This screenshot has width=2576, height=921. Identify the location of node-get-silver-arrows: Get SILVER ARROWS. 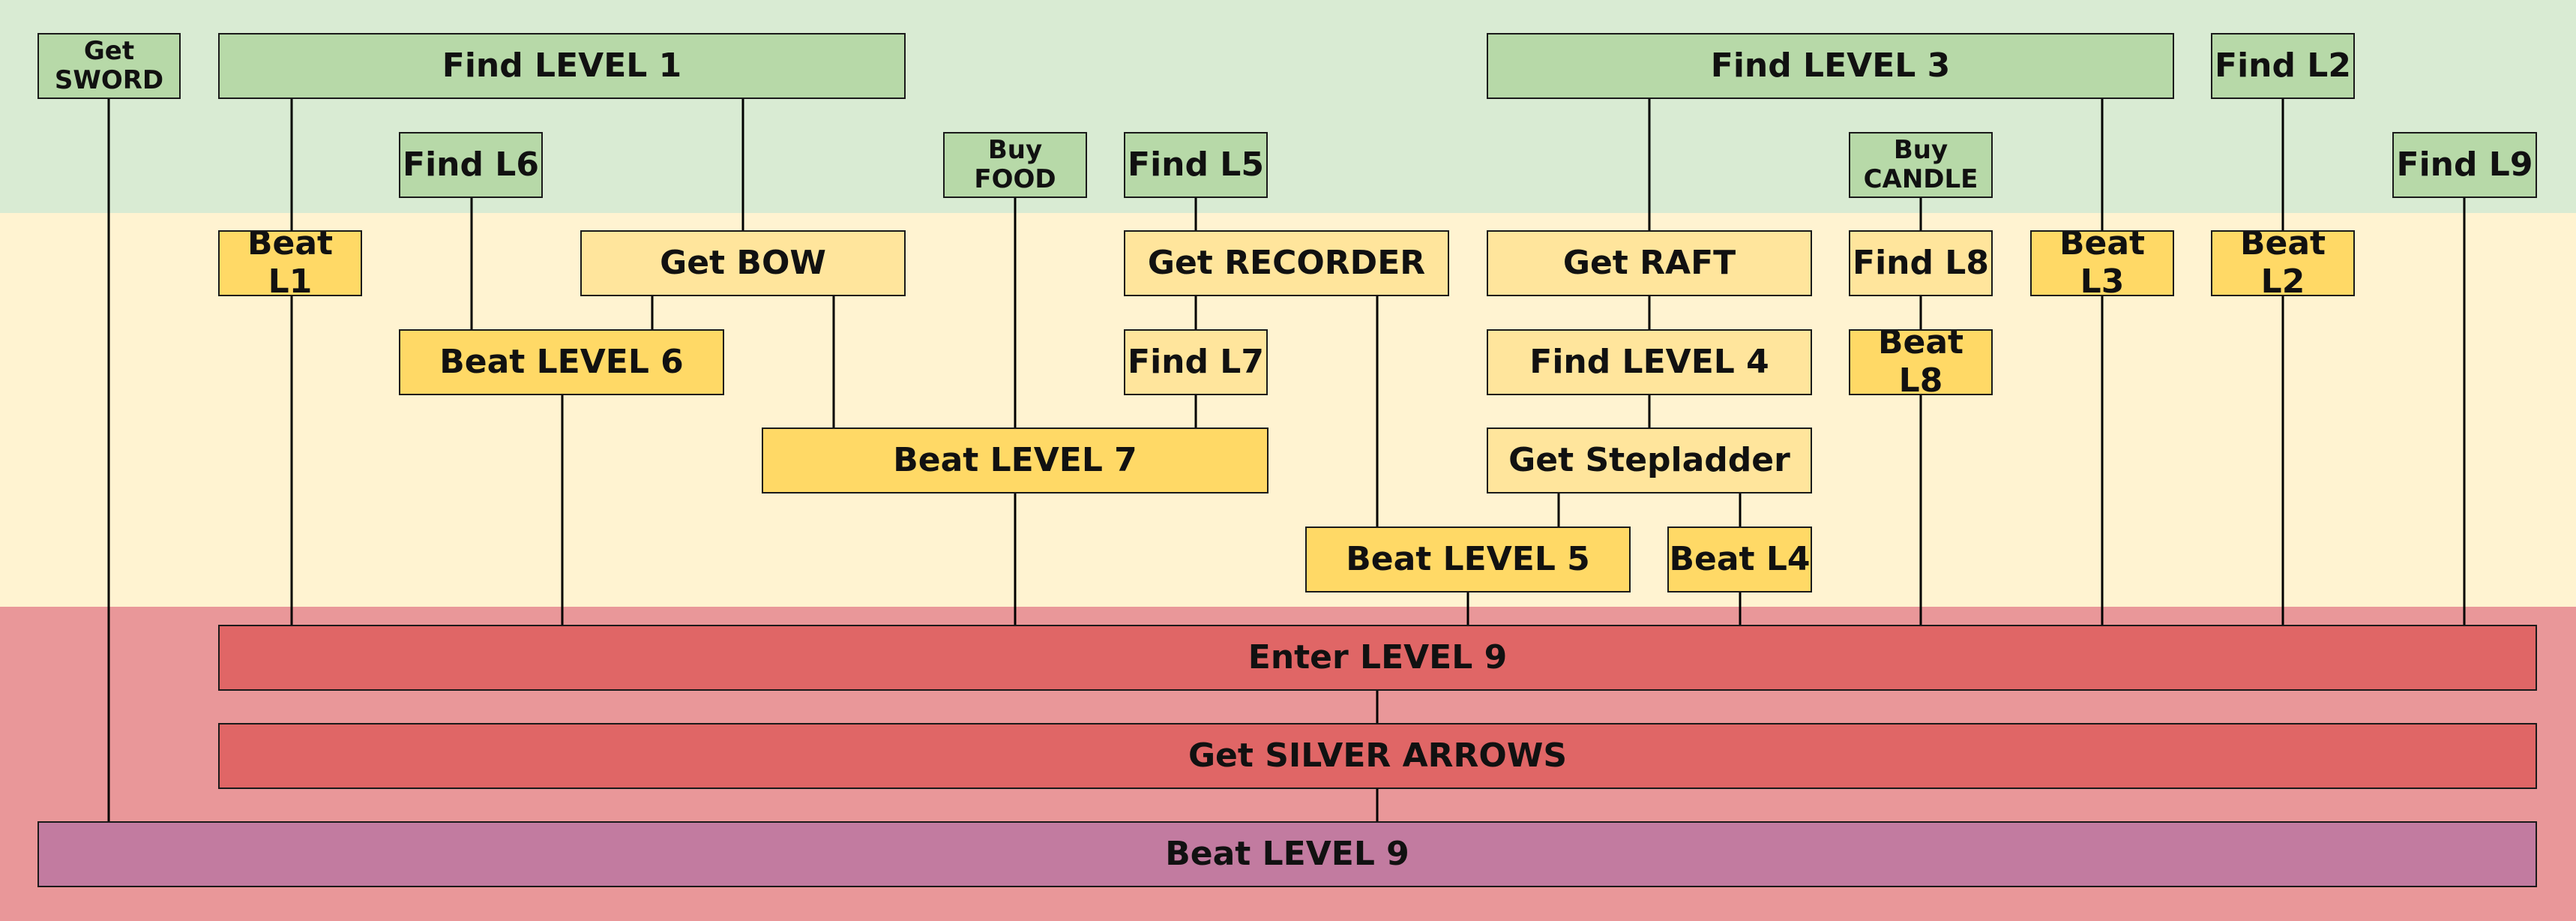
(1377, 756).